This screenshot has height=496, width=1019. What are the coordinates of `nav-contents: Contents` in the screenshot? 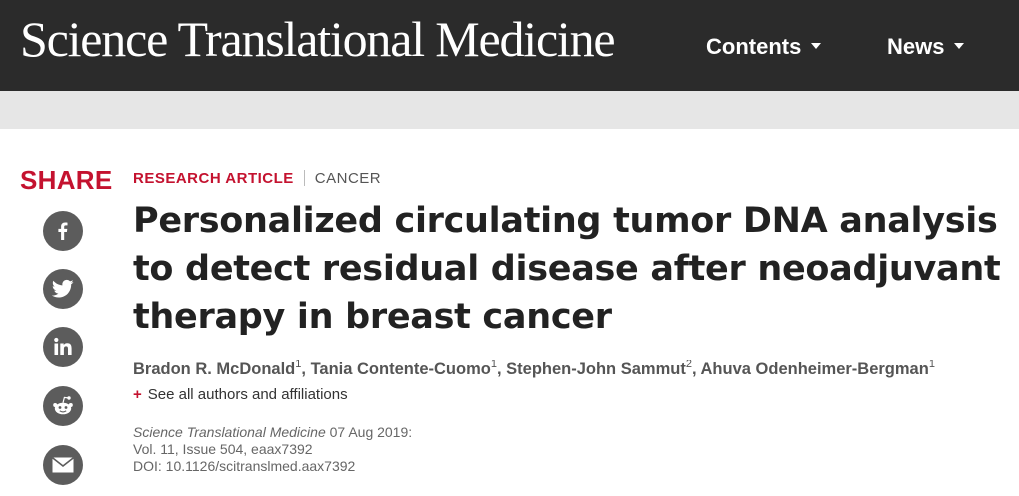 It's located at (764, 47).